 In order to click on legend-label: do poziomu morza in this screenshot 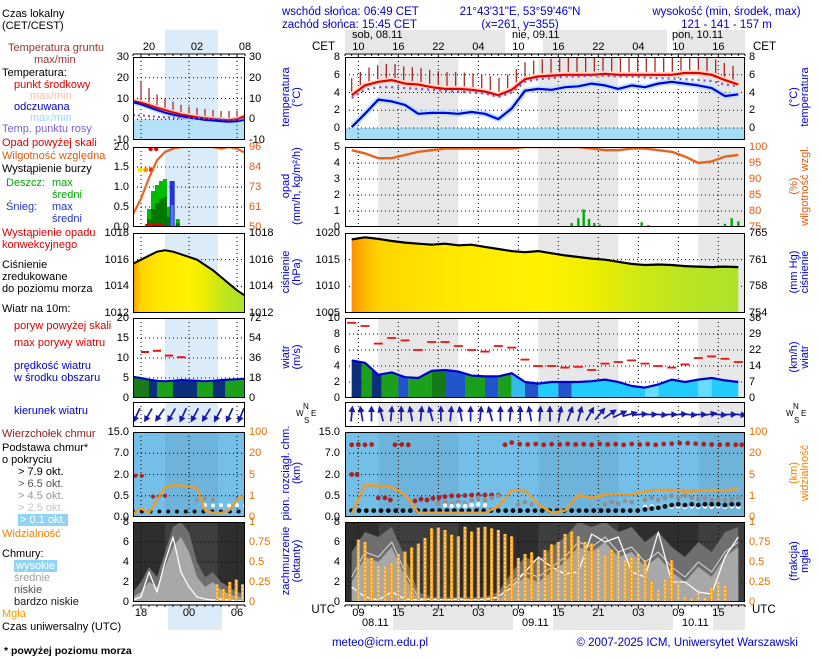, I will do `click(47, 289)`.